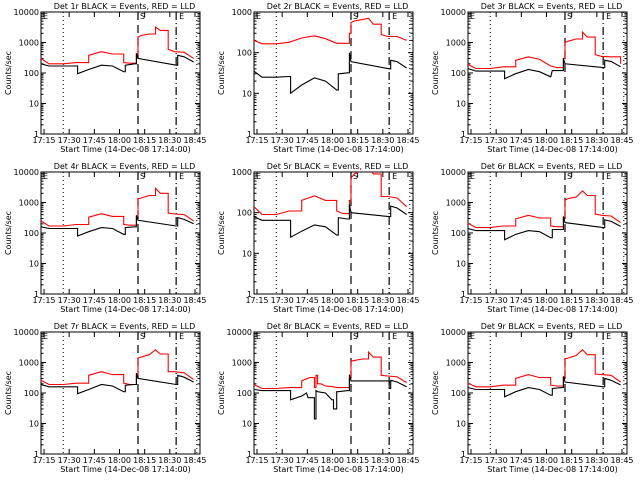  I want to click on panel-title: Det 2r BLACK = Events, RED = LLD, so click(338, 6).